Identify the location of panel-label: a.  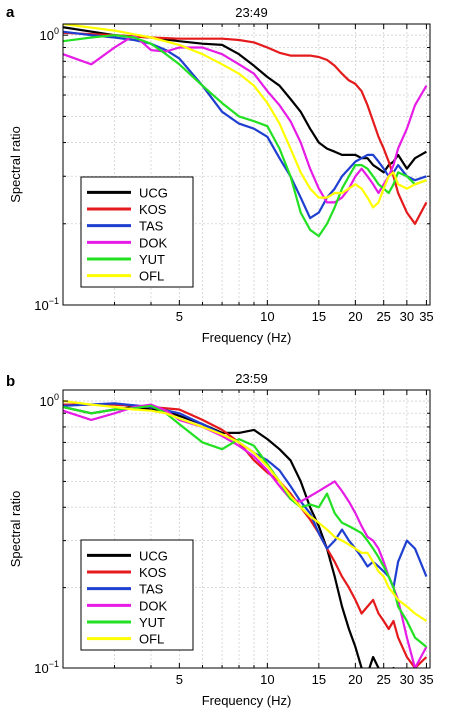
(10, 12).